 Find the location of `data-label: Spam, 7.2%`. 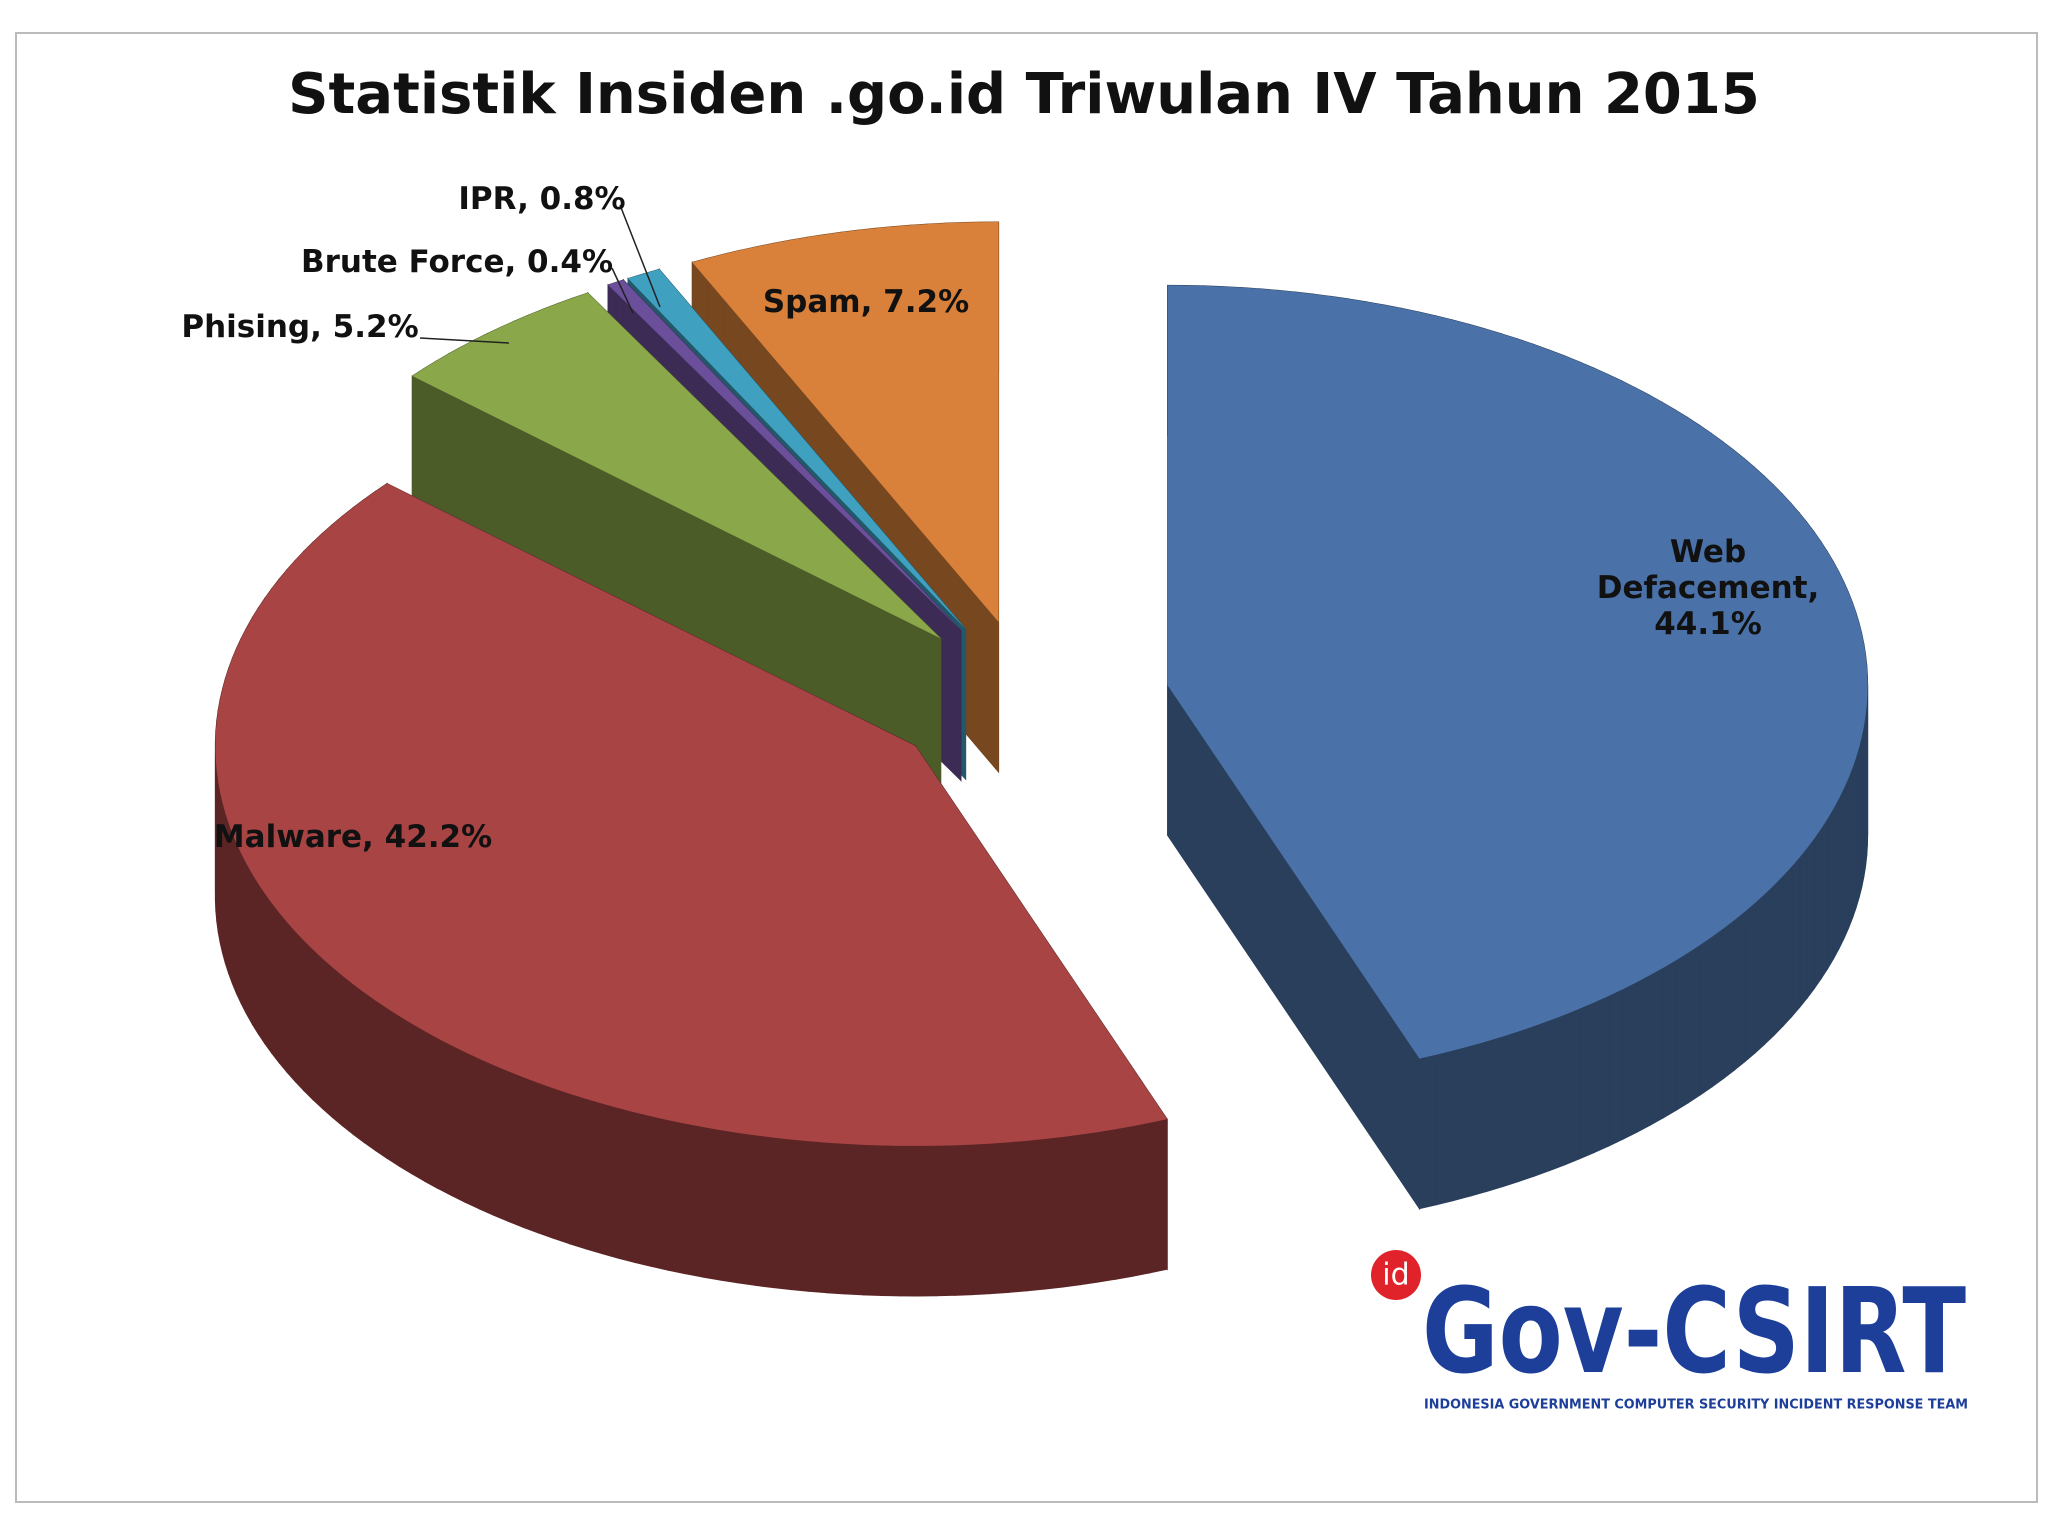

data-label: Spam, 7.2% is located at coordinates (866, 302).